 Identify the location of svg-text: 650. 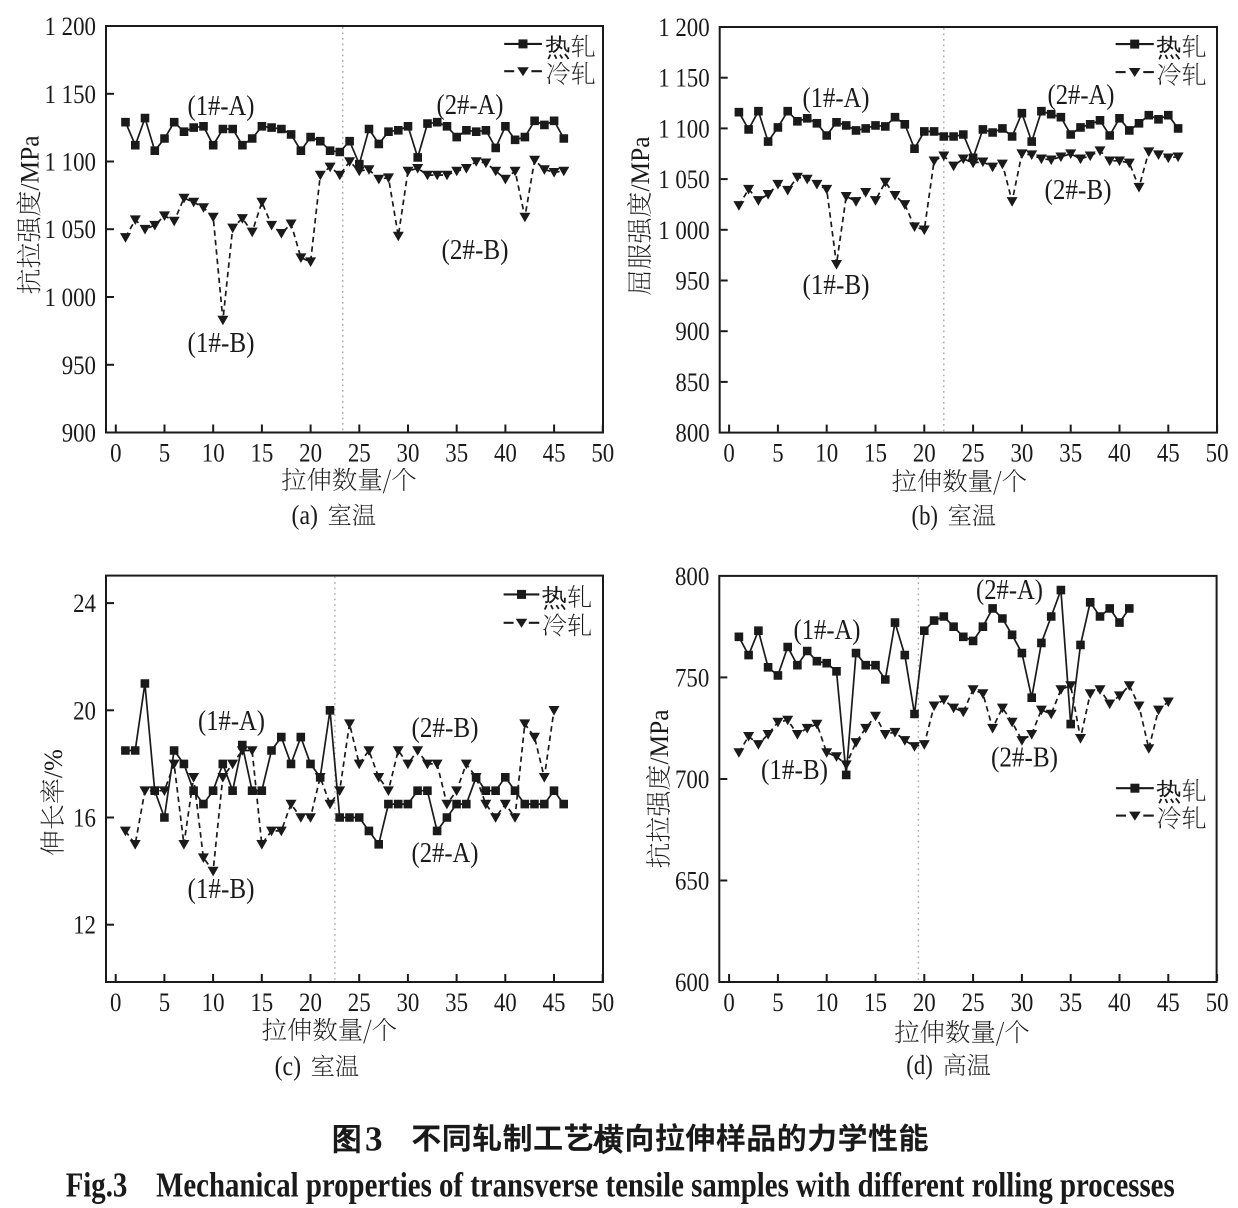
(692, 881).